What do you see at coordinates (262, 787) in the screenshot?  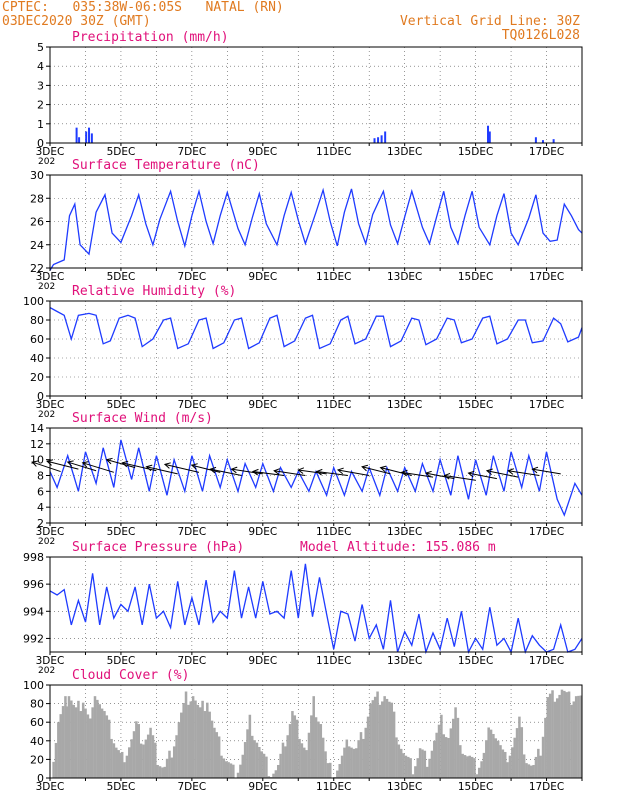 I see `cloud-cover-xtick-label: 9DEC` at bounding box center [262, 787].